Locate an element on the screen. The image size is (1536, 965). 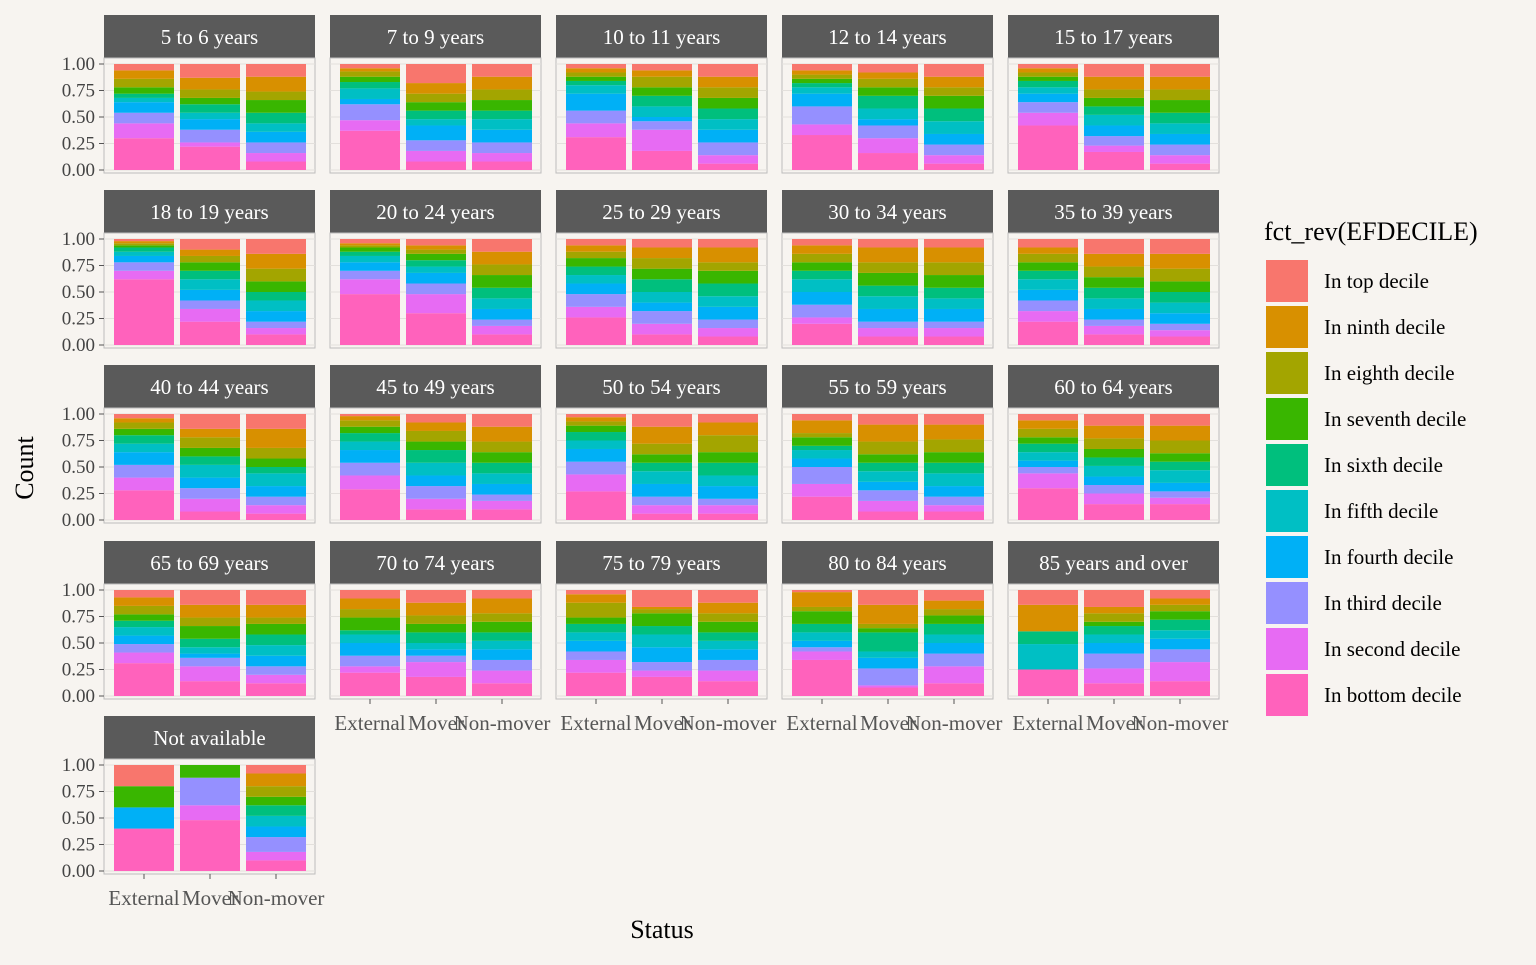
facet-title: 60 to 64 years is located at coordinates (1113, 387).